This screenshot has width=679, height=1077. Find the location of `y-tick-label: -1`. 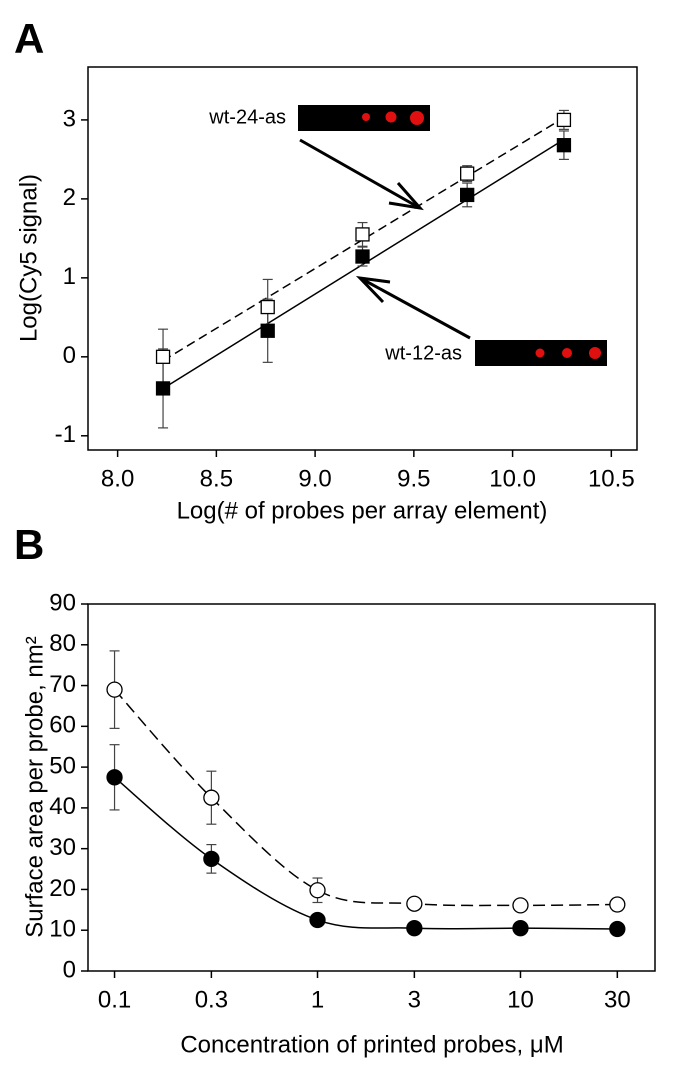

y-tick-label: -1 is located at coordinates (65, 434).